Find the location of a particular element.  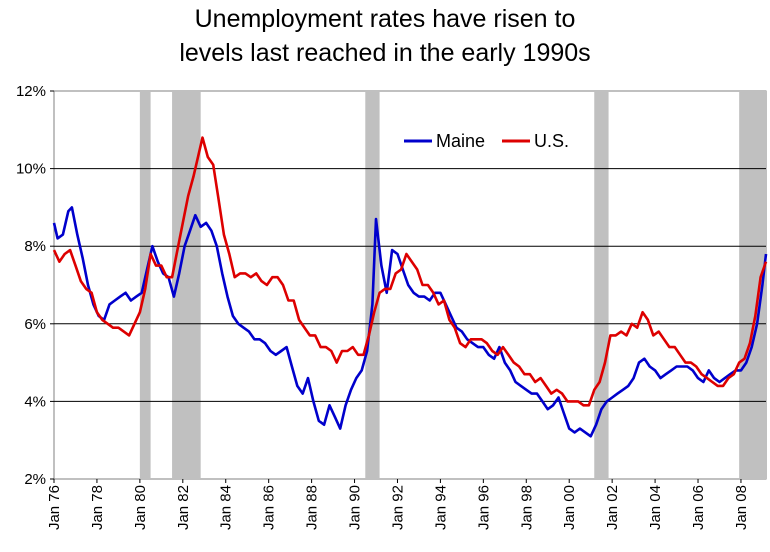

y-tick-label: 4% is located at coordinates (35, 401).